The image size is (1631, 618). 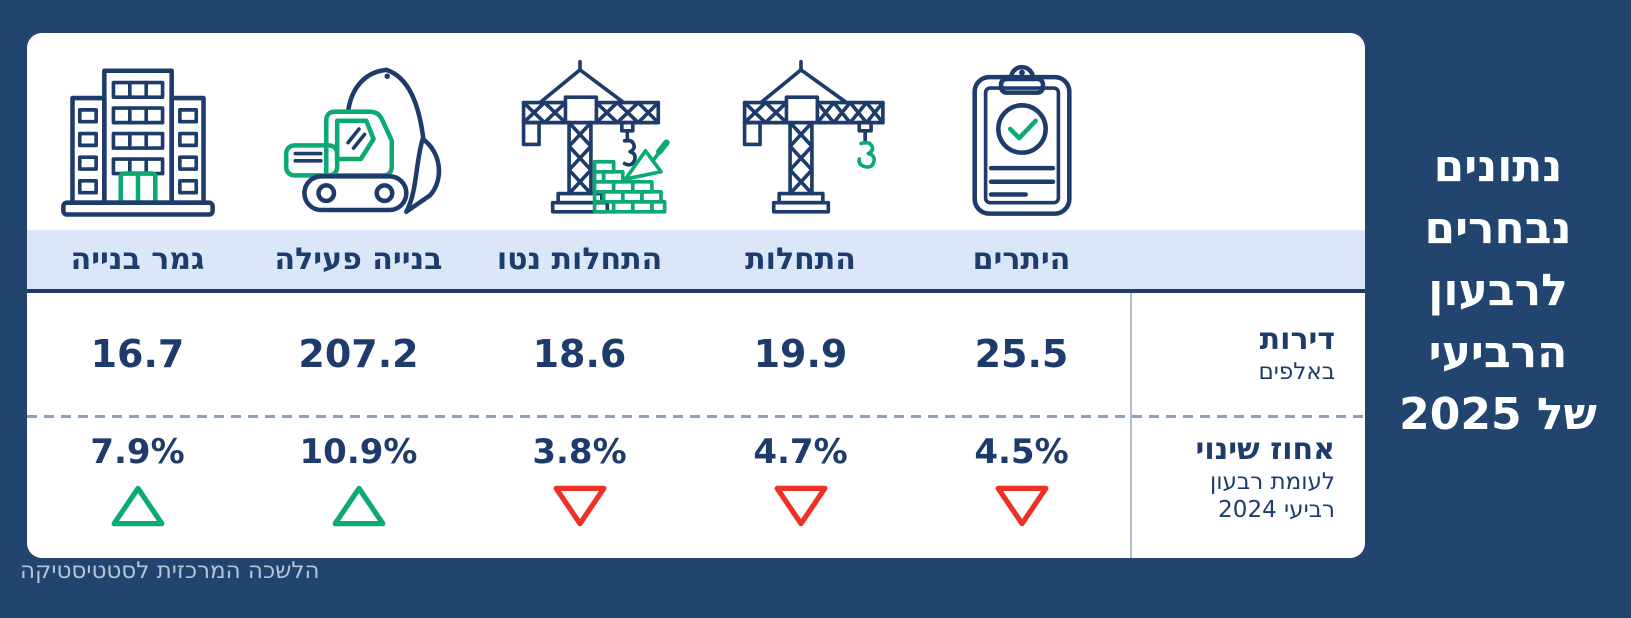 I want to click on change-completions: 7.9%, so click(x=137, y=480).